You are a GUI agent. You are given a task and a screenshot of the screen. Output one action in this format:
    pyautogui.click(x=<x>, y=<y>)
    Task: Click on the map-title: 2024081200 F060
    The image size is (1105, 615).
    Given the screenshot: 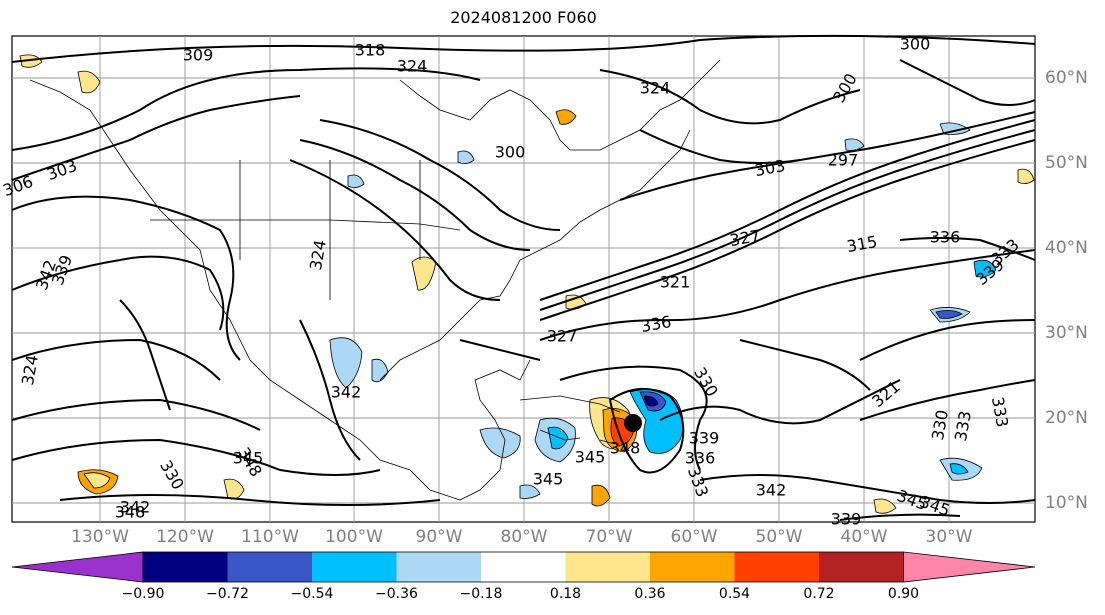 What is the action you would take?
    pyautogui.click(x=523, y=17)
    